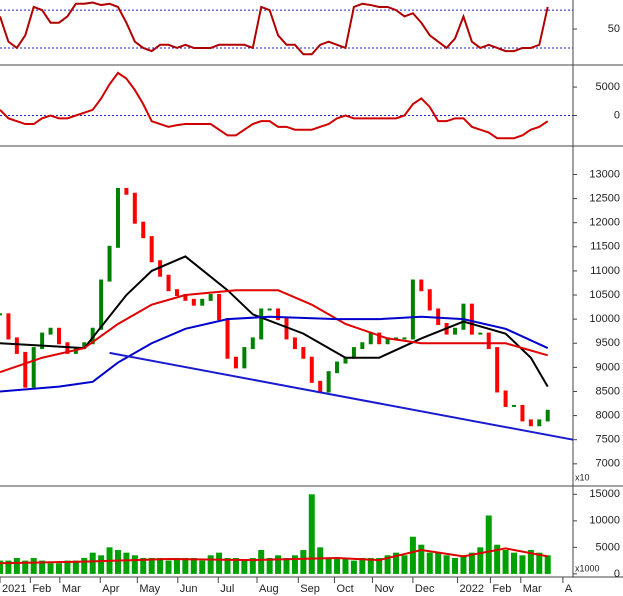 Image resolution: width=623 pixels, height=596 pixels. What do you see at coordinates (608, 547) in the screenshot?
I see `y-tick-label: 5000` at bounding box center [608, 547].